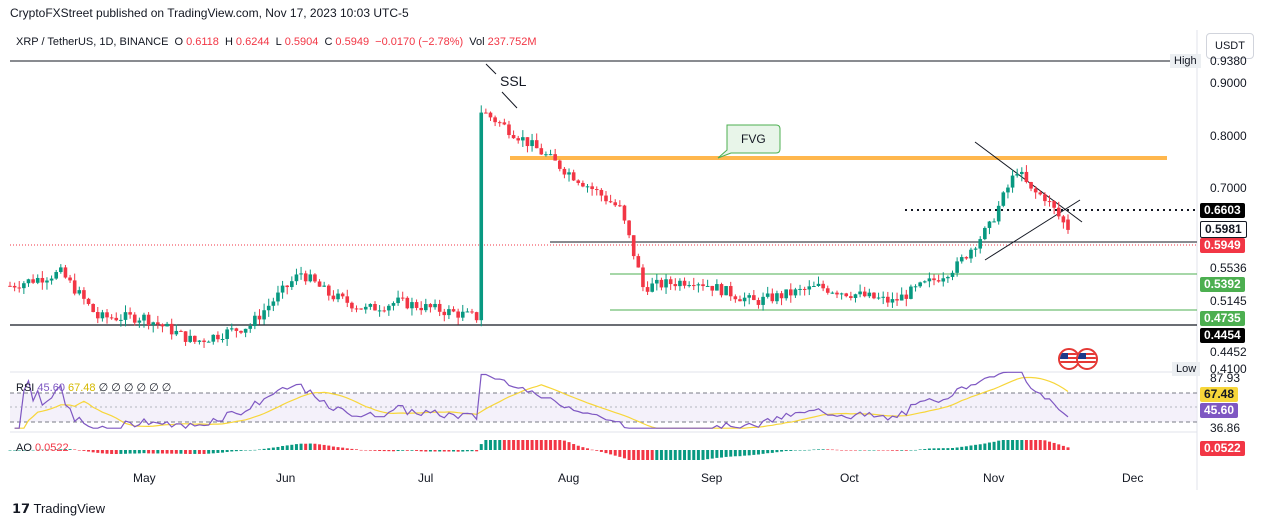  What do you see at coordinates (491, 69) in the screenshot?
I see `ssl-pointer-top` at bounding box center [491, 69].